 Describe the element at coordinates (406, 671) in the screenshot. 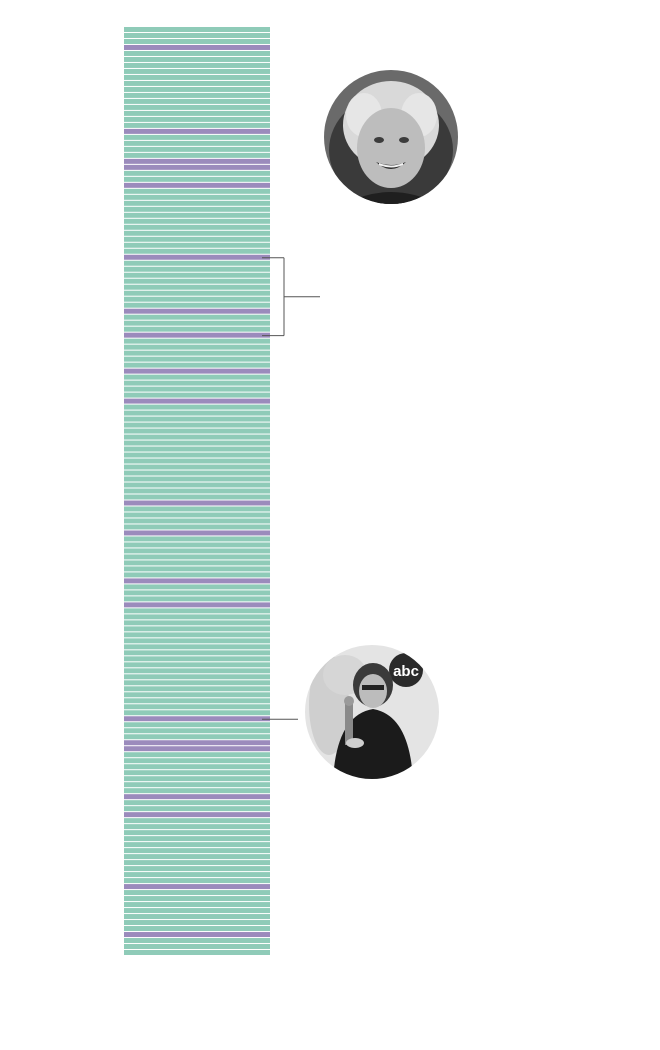

I see `abc-logo: abc` at that location.